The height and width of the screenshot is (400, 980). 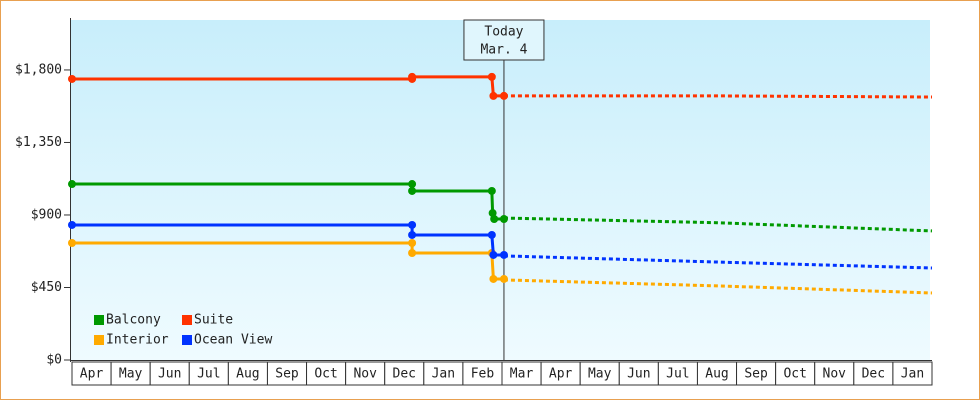 I want to click on y-tick-label: $1,350, so click(x=38, y=142).